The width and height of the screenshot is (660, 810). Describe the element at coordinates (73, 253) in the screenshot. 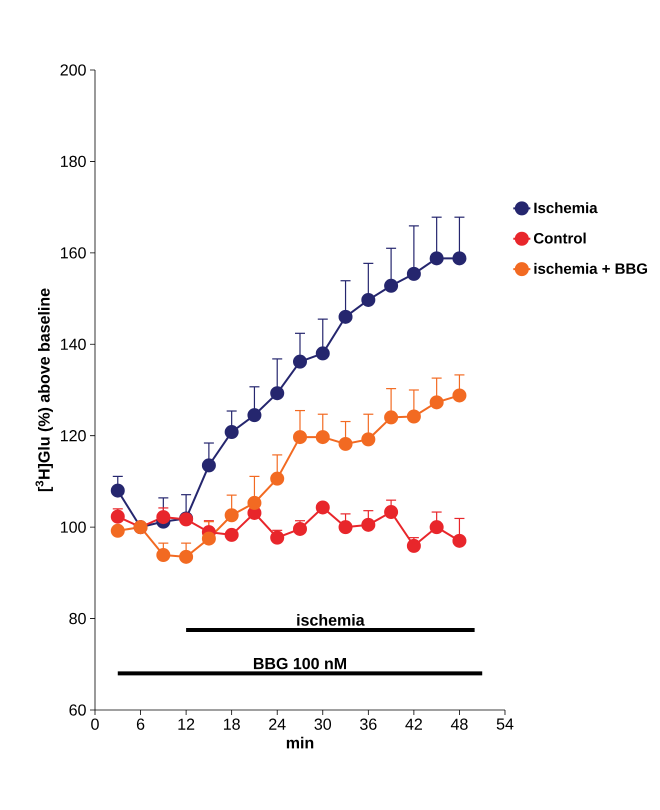

I see `y-tick-label: 160` at that location.